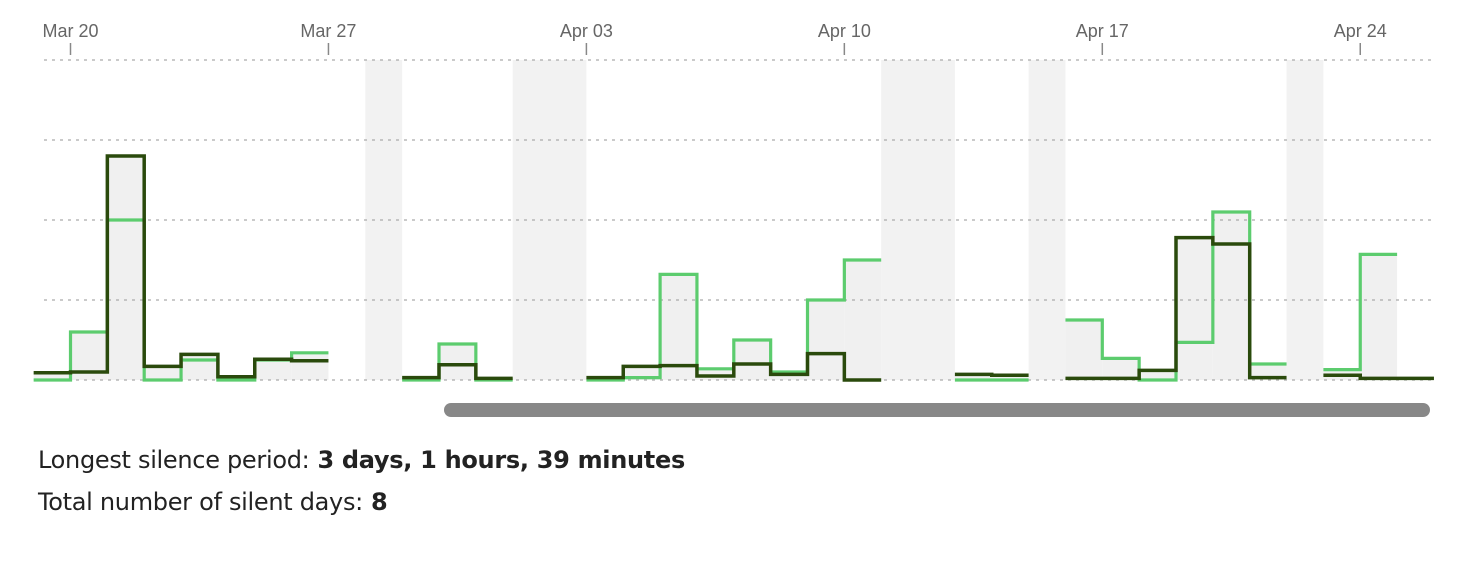 Image resolution: width=1470 pixels, height=564 pixels. Describe the element at coordinates (586, 31) in the screenshot. I see `x-tick-label-2: Apr 03` at that location.